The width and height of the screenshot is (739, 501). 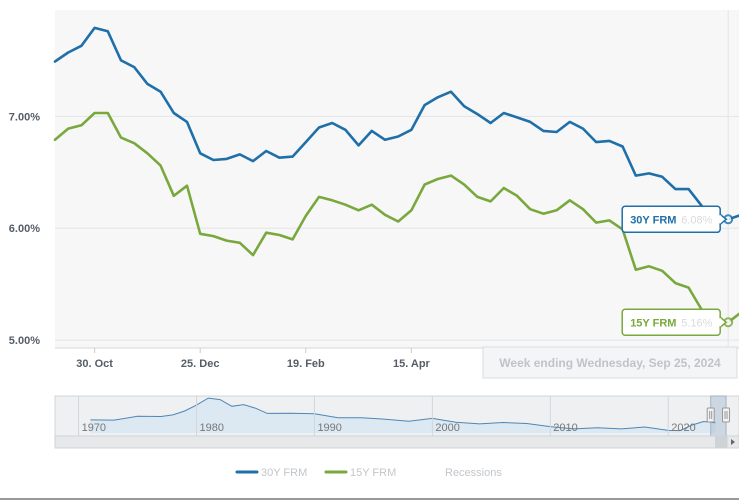 I want to click on tooltip-15y-frm: 15Y FRM 5.16%, so click(x=674, y=322).